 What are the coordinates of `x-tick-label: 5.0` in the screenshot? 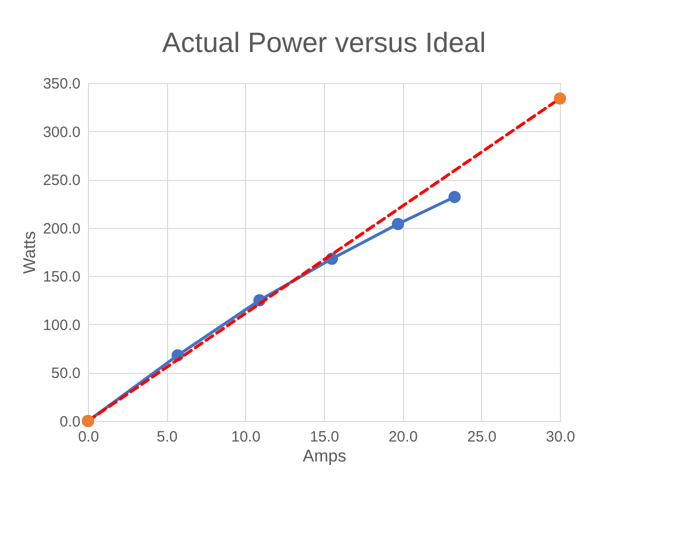 It's located at (167, 437).